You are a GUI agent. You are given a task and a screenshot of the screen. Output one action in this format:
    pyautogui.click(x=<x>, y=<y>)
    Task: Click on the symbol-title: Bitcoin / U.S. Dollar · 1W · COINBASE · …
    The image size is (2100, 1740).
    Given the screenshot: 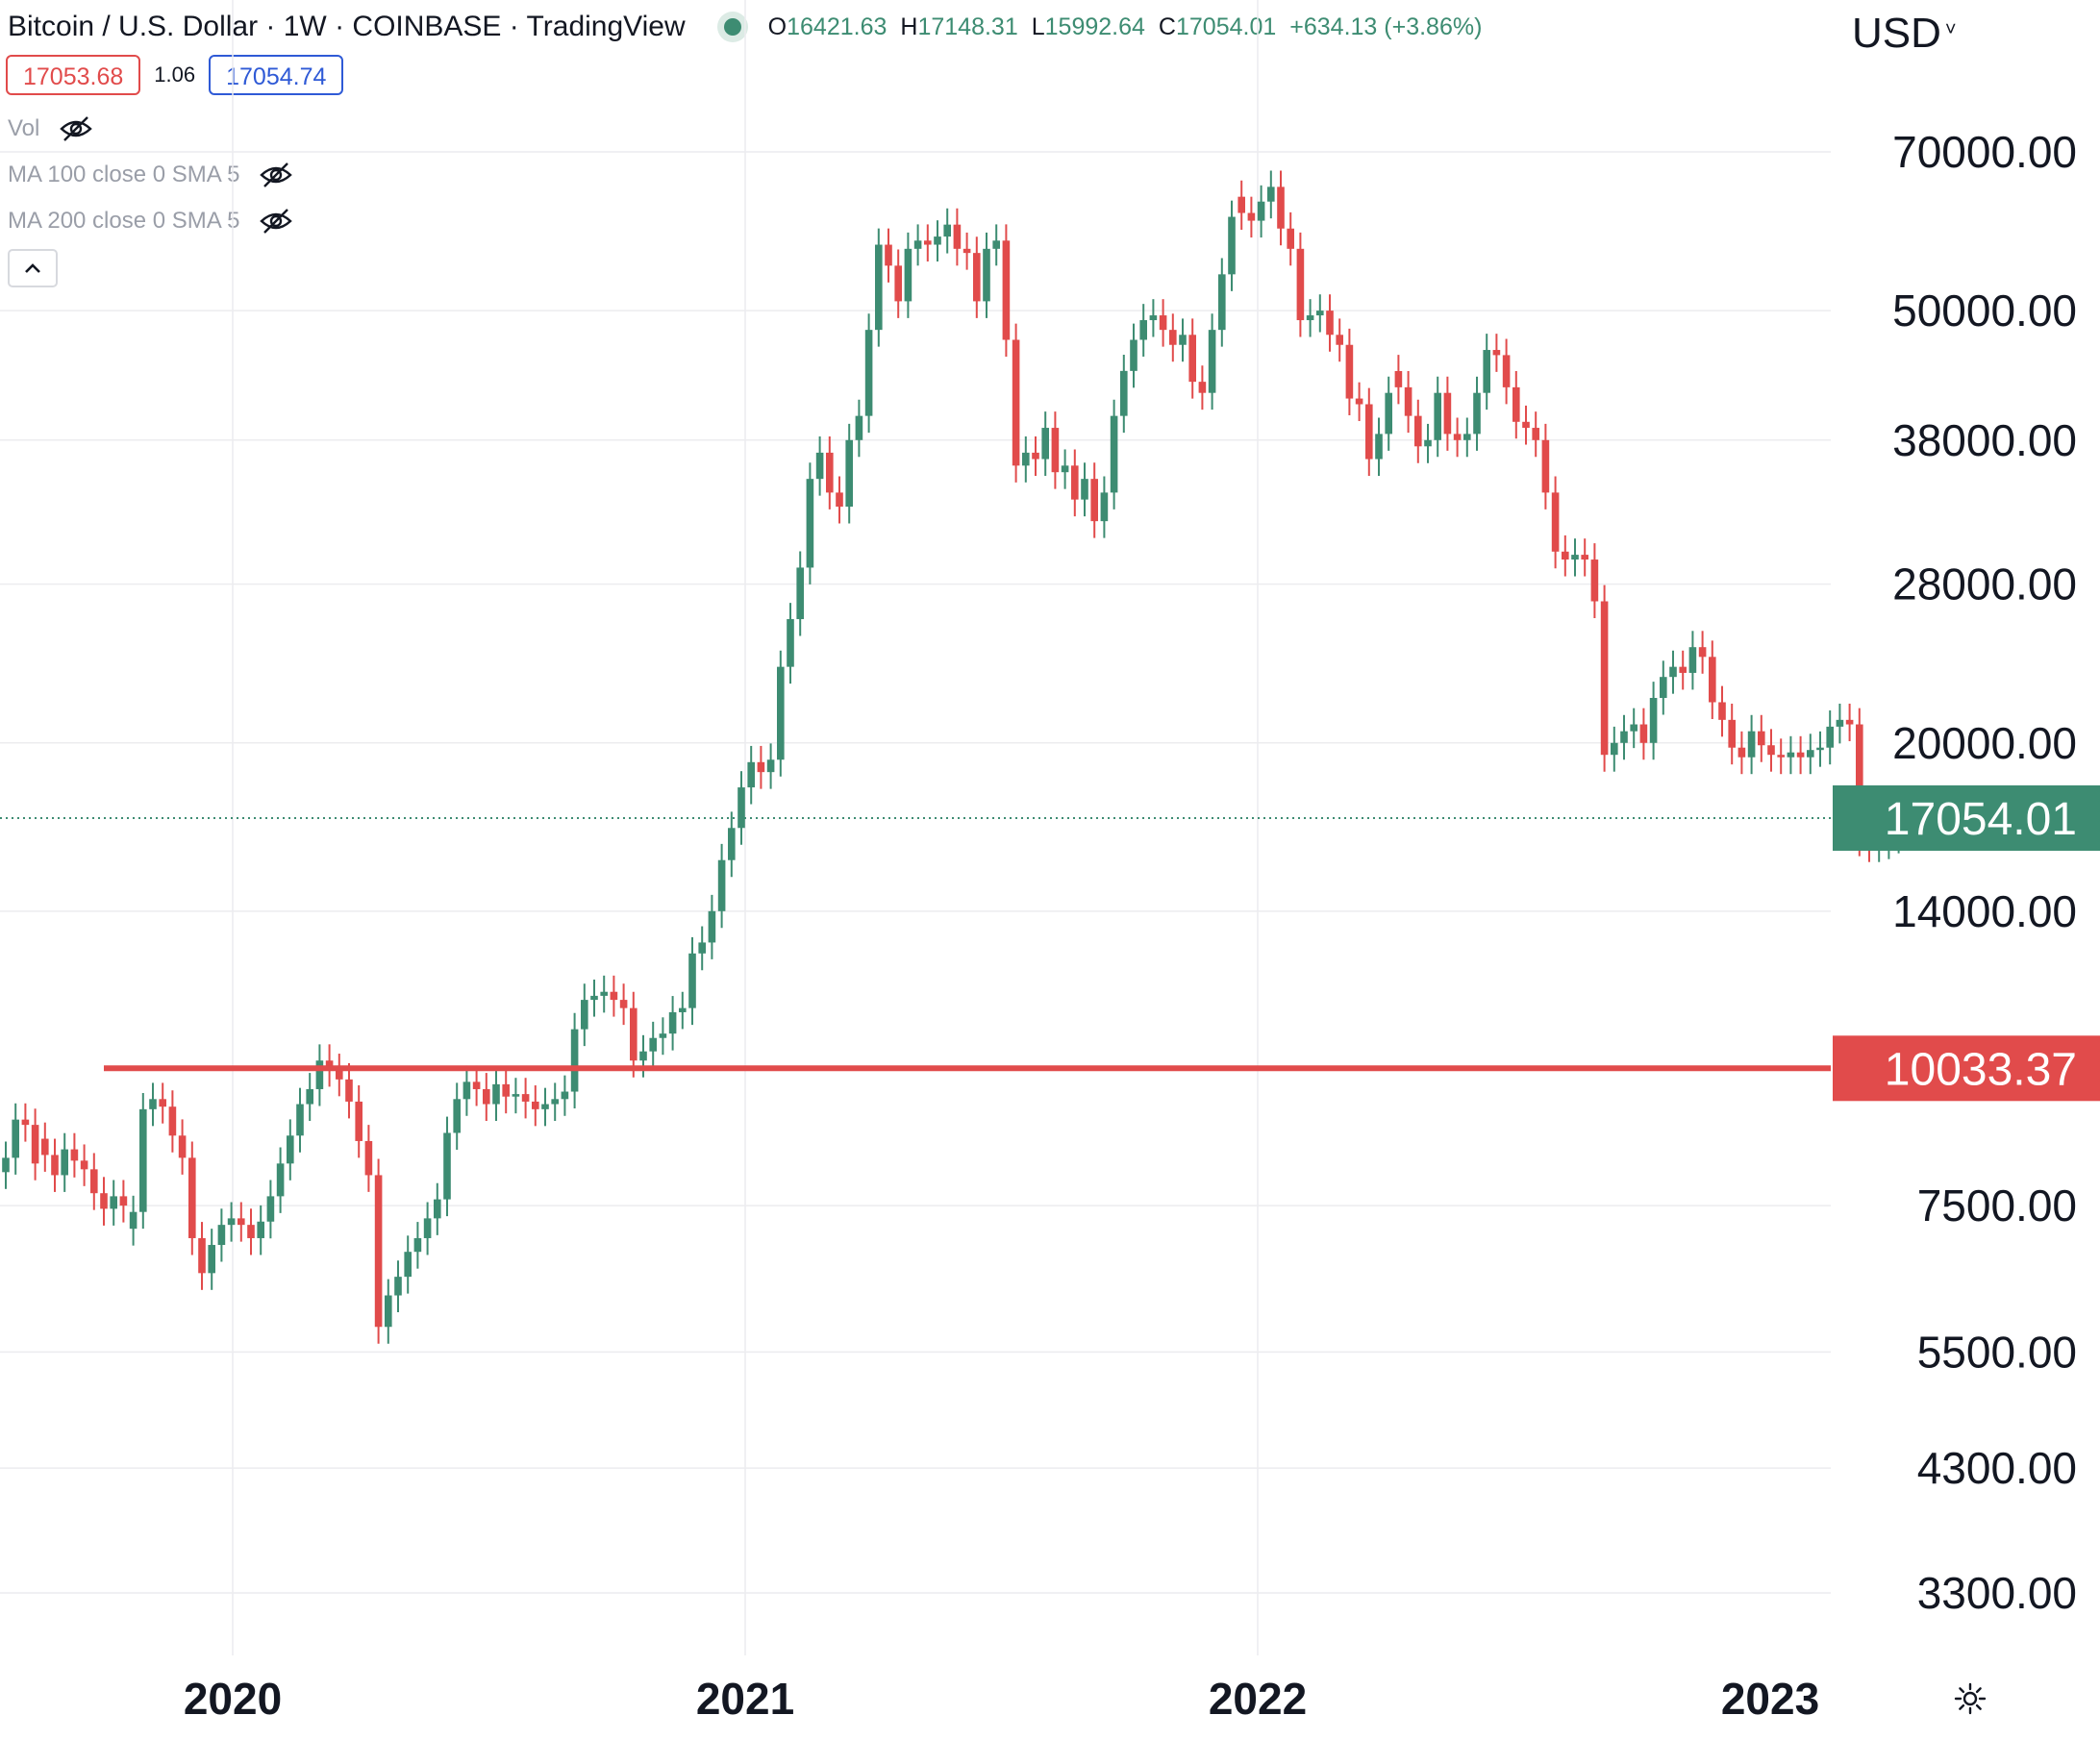 What is the action you would take?
    pyautogui.click(x=347, y=26)
    